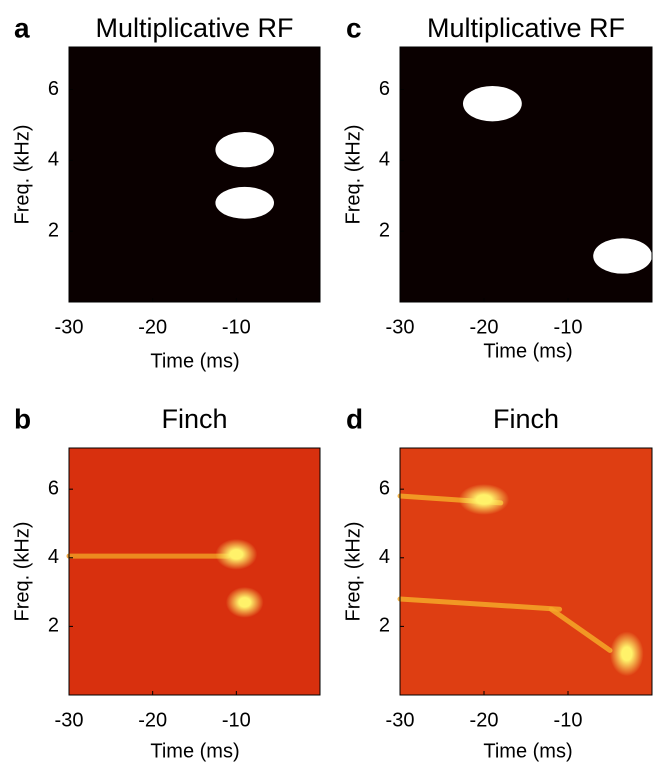  What do you see at coordinates (22, 27) in the screenshot?
I see `panel-label: a` at bounding box center [22, 27].